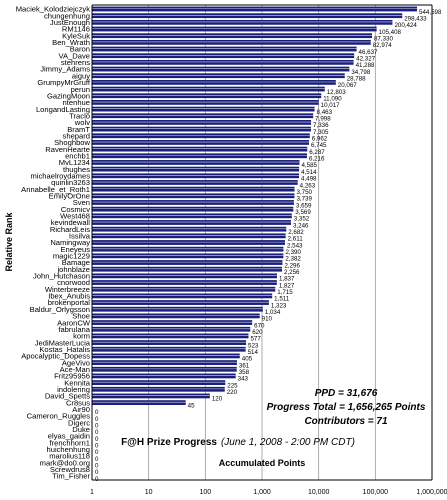 This screenshot has width=447, height=500. What do you see at coordinates (244, 372) in the screenshot?
I see `value-label: 358` at bounding box center [244, 372].